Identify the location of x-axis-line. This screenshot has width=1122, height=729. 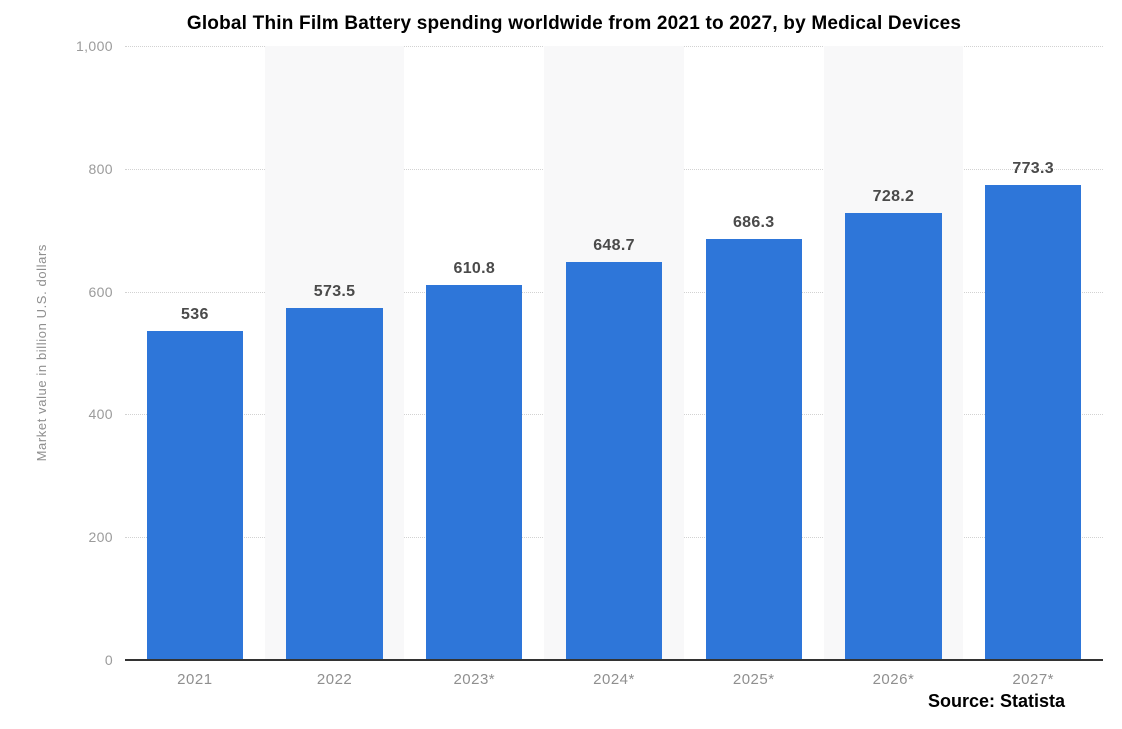
(614, 660).